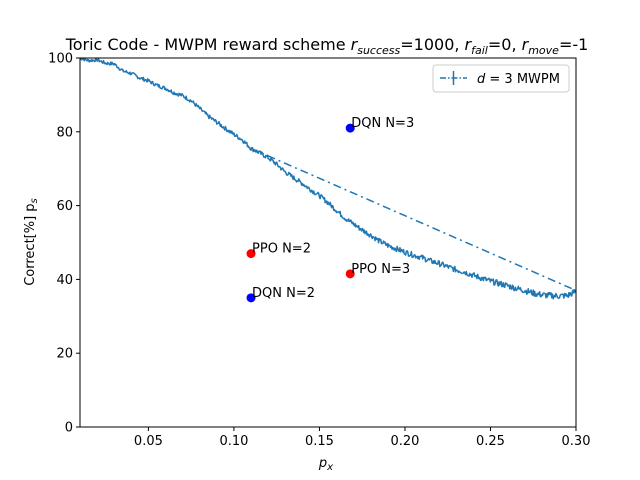 This screenshot has width=640, height=480. What do you see at coordinates (362, 438) in the screenshot?
I see `x-axis-ticks: 0.05 0.10 0.15 0.20 0.25 0.30` at bounding box center [362, 438].